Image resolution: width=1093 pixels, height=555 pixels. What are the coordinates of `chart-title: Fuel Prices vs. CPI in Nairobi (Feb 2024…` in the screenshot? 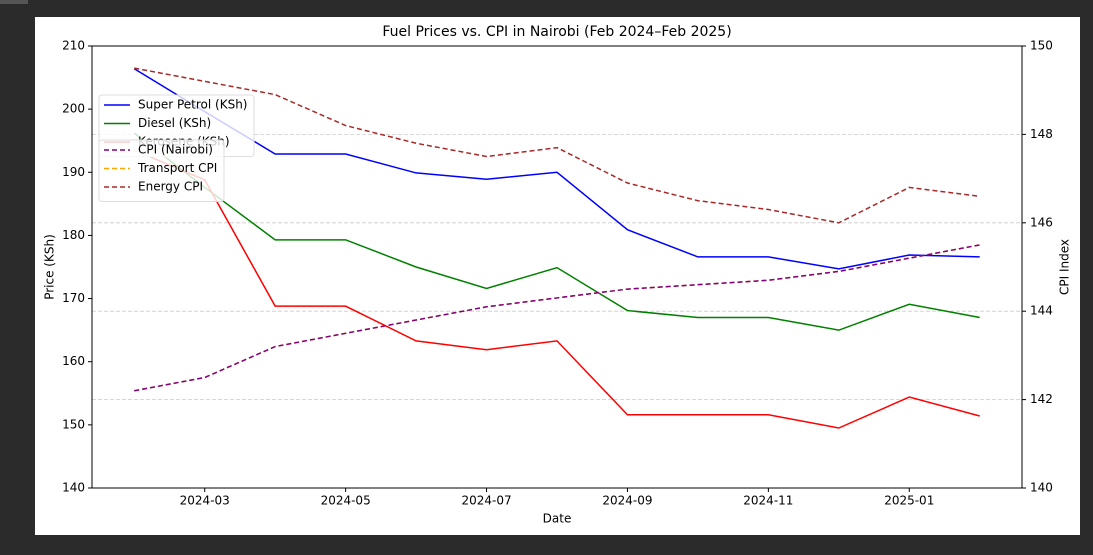 It's located at (556, 32).